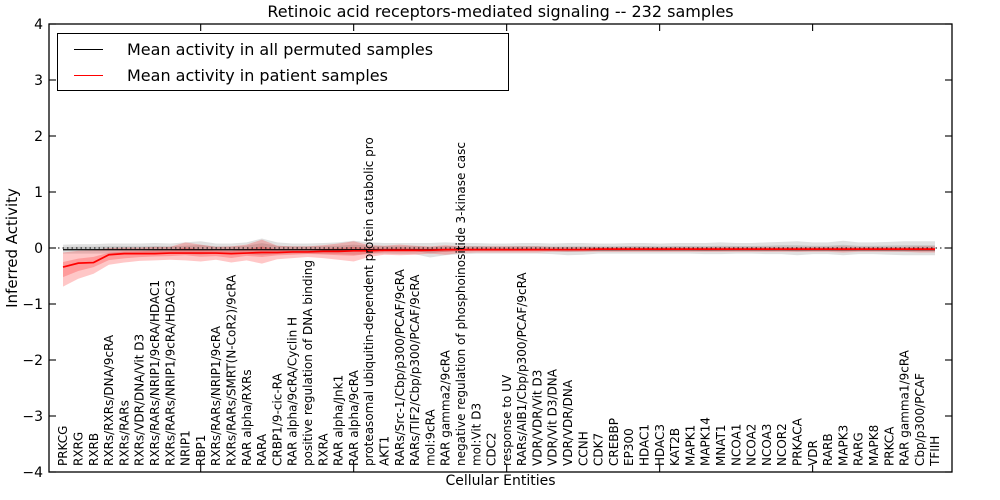 This screenshot has width=1000, height=500. Describe the element at coordinates (354, 417) in the screenshot. I see `x-tick-label: RAR alpha/9cRA` at that location.